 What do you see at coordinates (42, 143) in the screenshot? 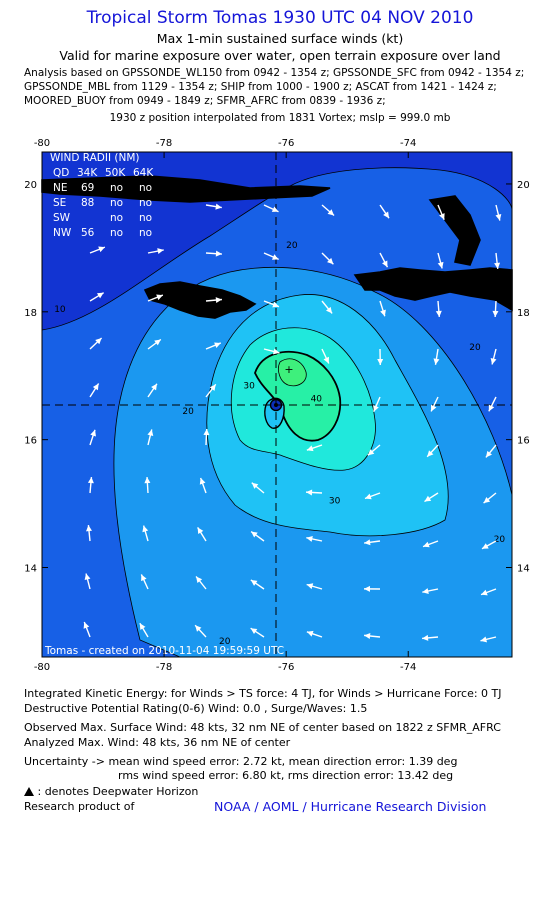
I see `x-tick-label-top: -80` at bounding box center [42, 143].